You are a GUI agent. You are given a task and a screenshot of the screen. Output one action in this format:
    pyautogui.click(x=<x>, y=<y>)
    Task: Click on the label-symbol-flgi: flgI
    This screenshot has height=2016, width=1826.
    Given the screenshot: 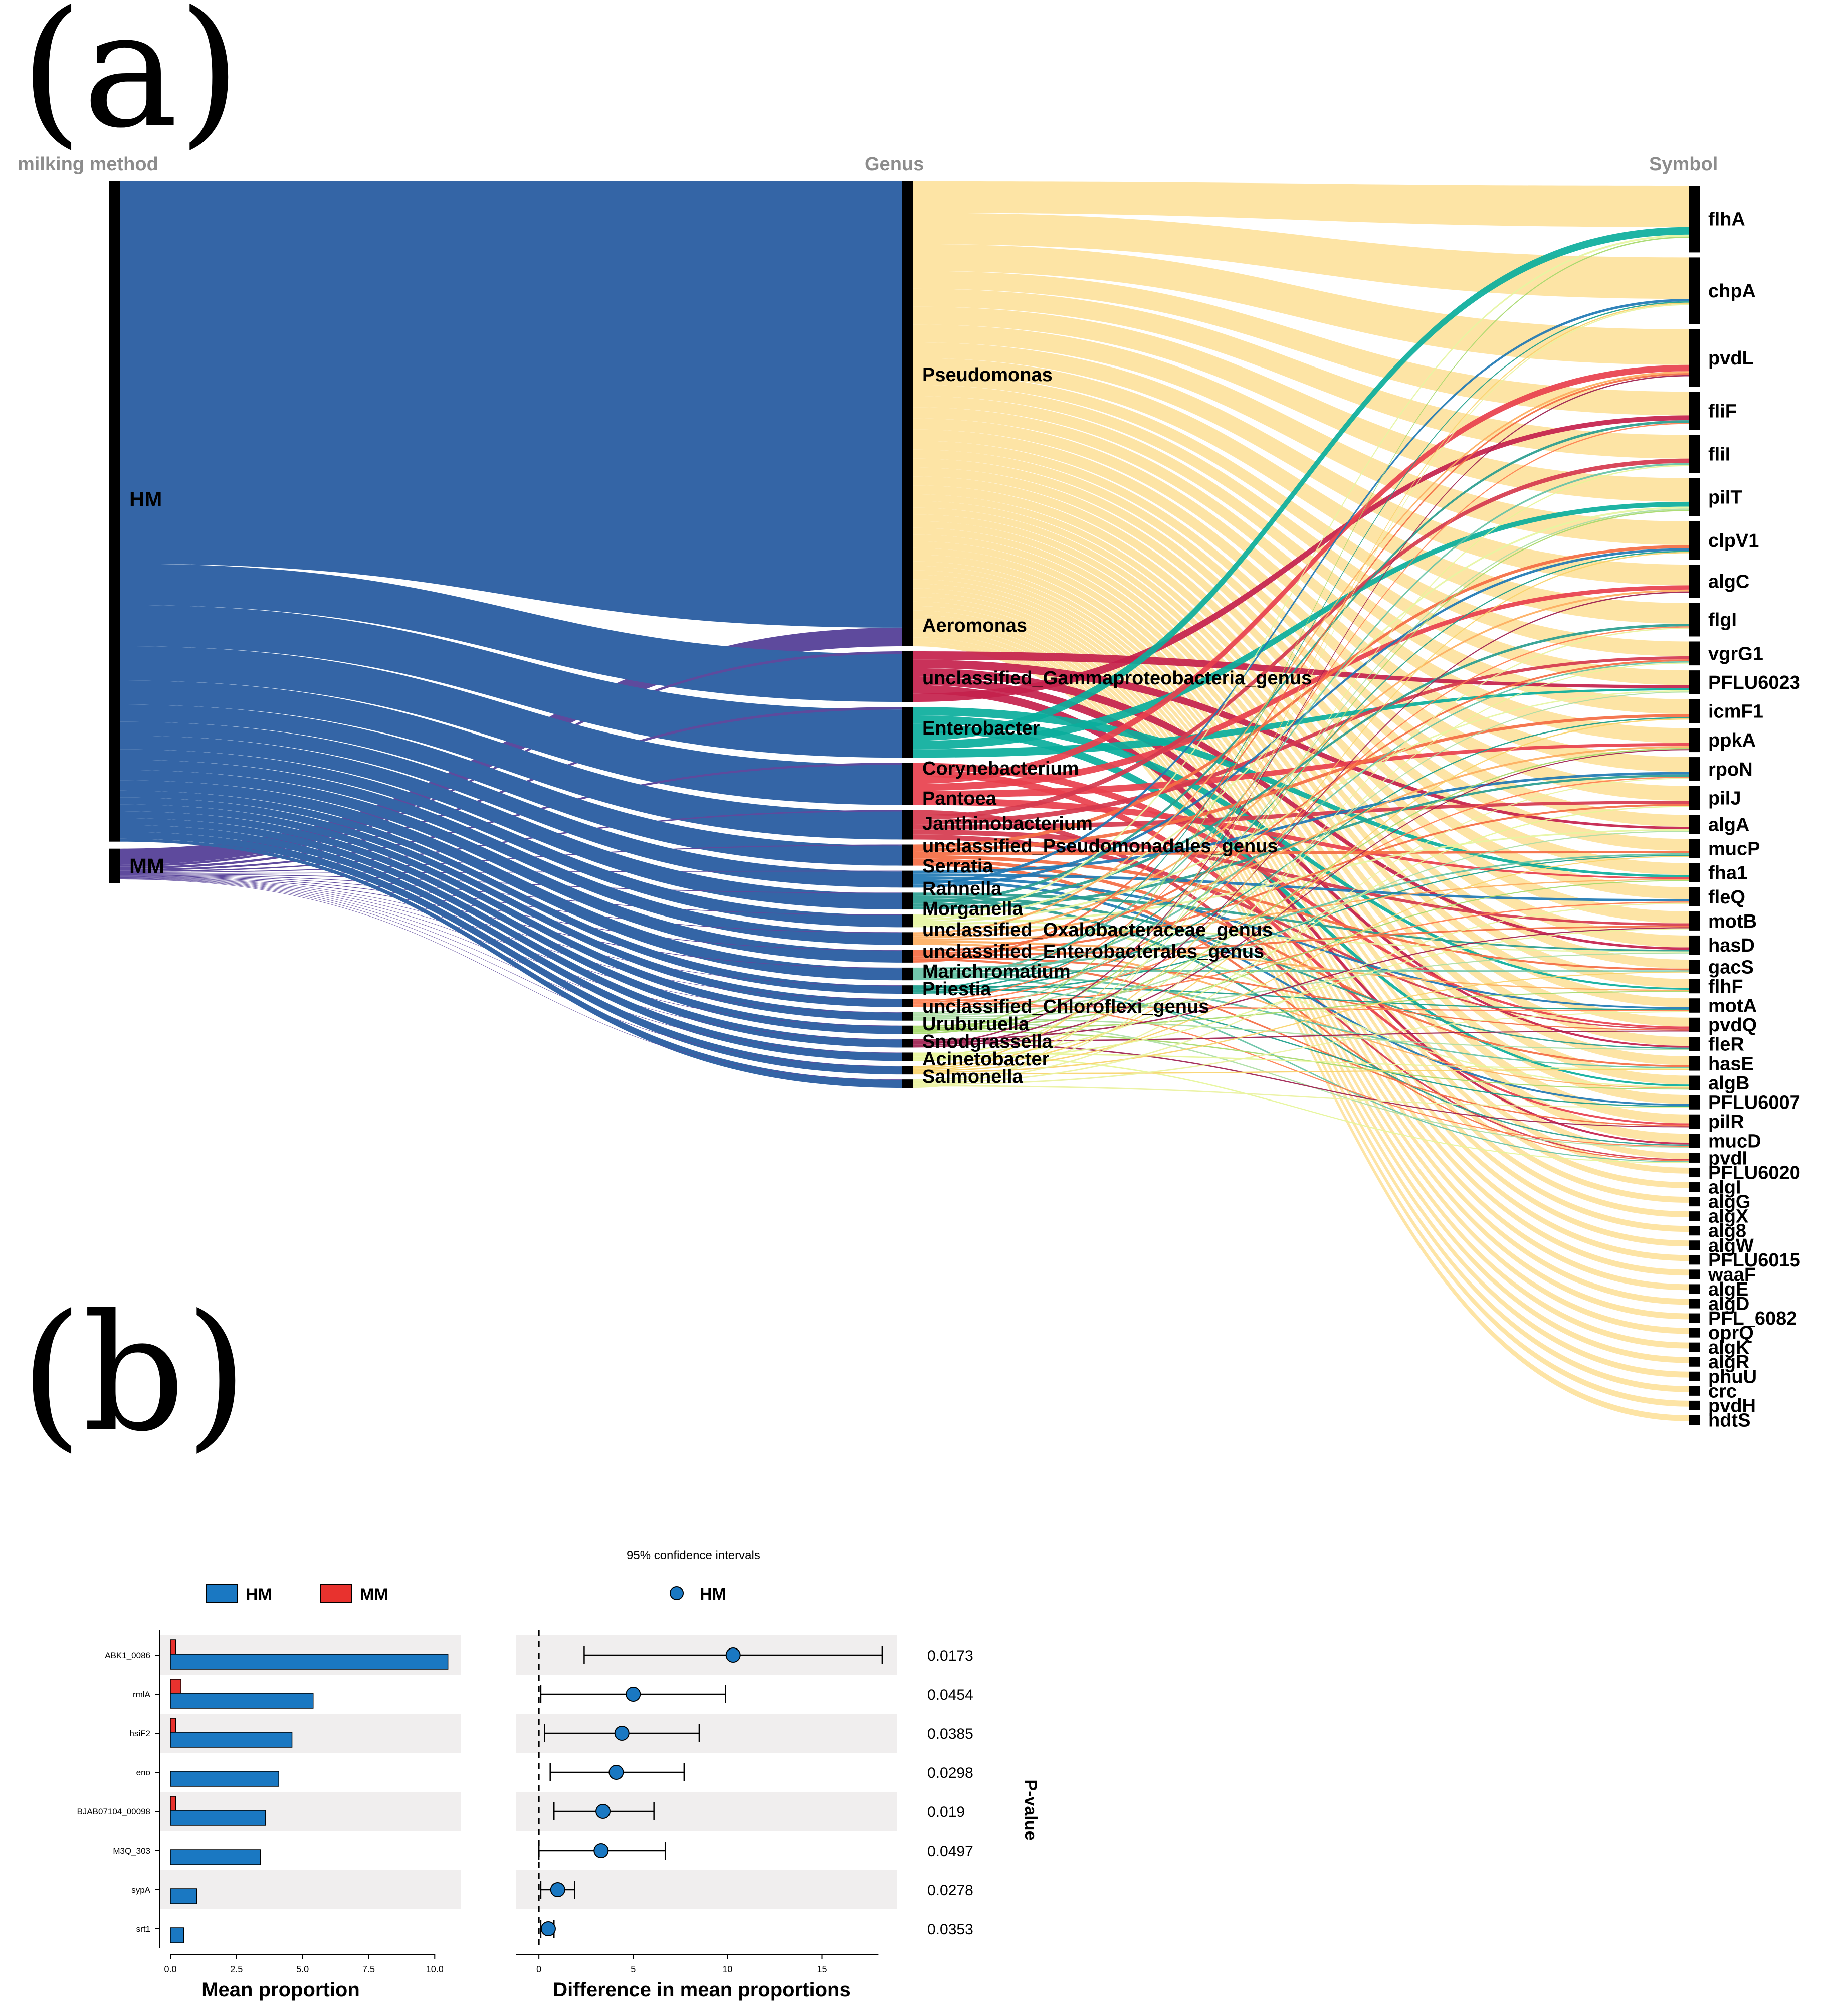 What is the action you would take?
    pyautogui.click(x=1722, y=620)
    